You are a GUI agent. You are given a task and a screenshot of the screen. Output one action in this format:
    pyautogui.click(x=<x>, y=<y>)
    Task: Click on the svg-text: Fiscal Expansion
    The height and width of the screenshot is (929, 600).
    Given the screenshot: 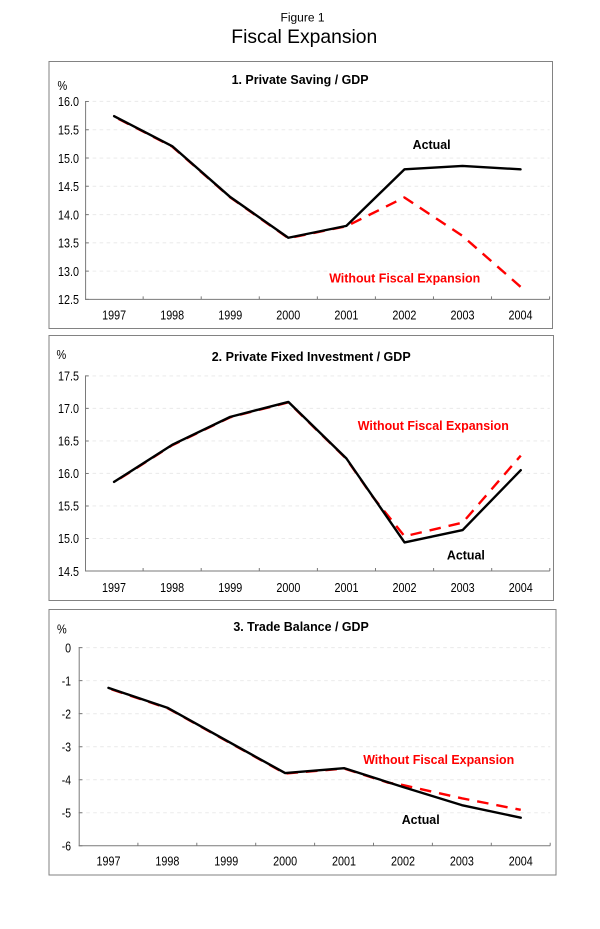 What is the action you would take?
    pyautogui.click(x=304, y=37)
    